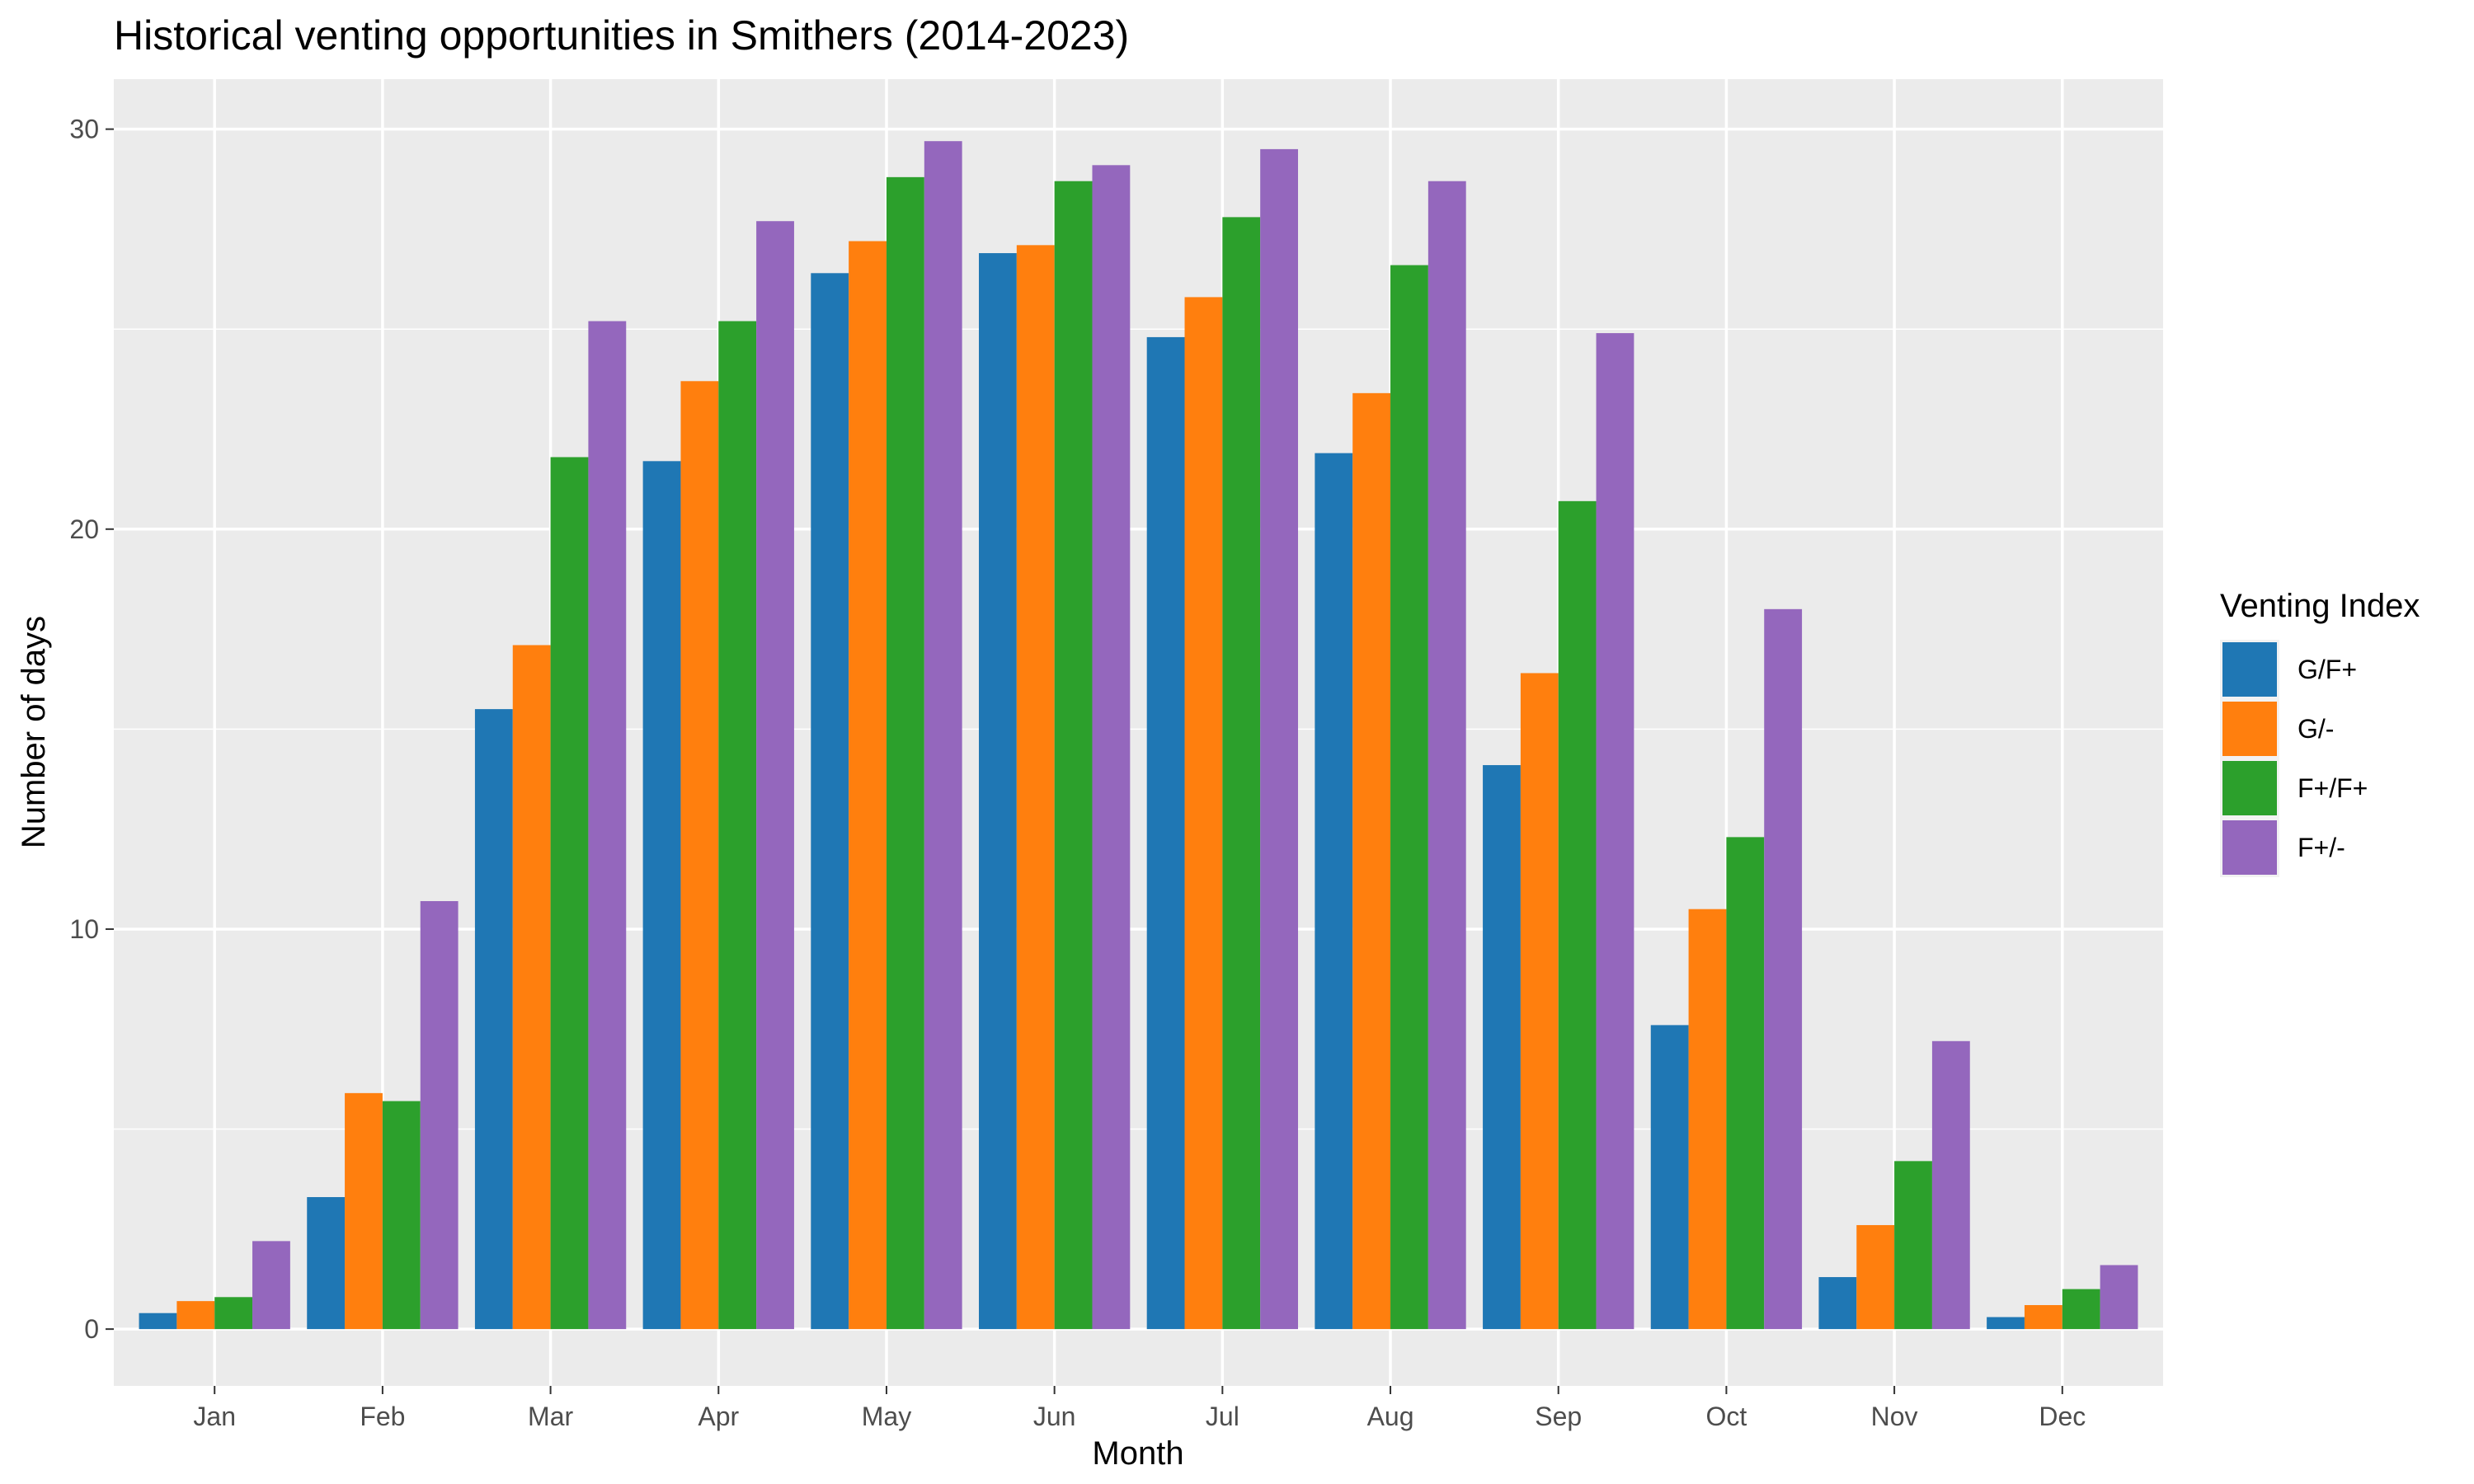  What do you see at coordinates (718, 1416) in the screenshot?
I see `x-tick-label: Apr` at bounding box center [718, 1416].